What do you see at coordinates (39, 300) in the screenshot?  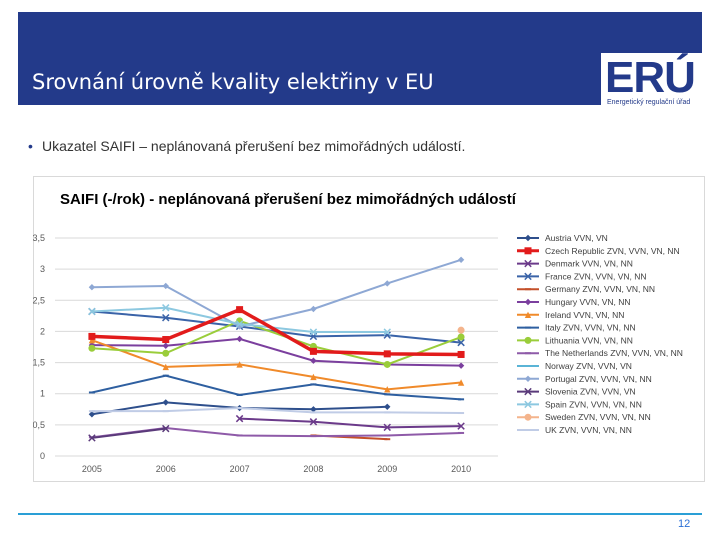 I see `y-tick-label: 2,5` at bounding box center [39, 300].